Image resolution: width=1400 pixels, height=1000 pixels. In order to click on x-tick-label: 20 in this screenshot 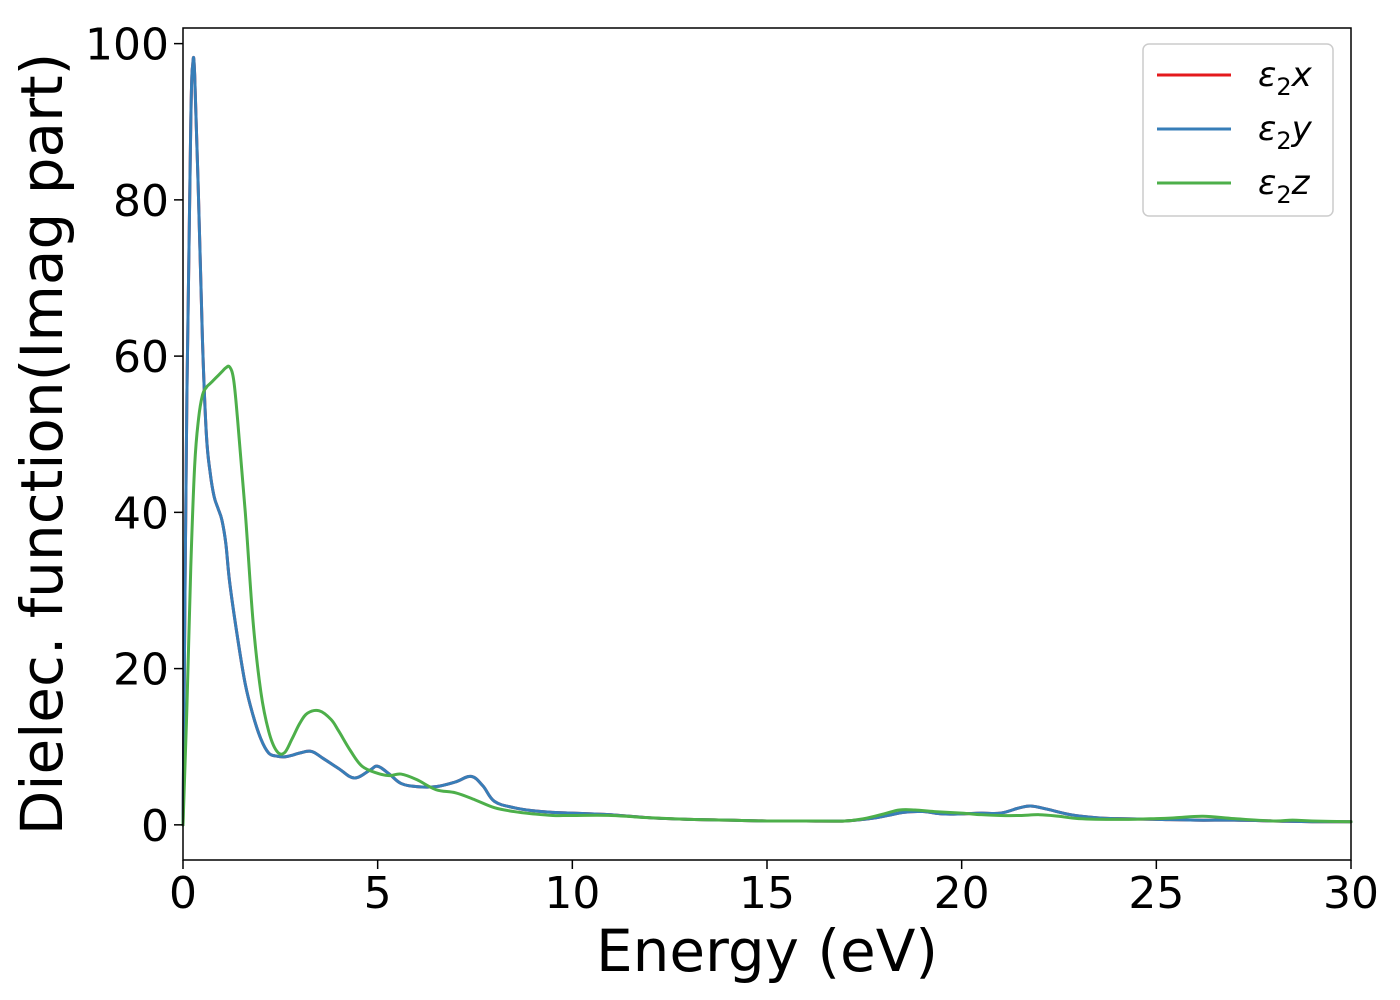, I will do `click(962, 893)`.